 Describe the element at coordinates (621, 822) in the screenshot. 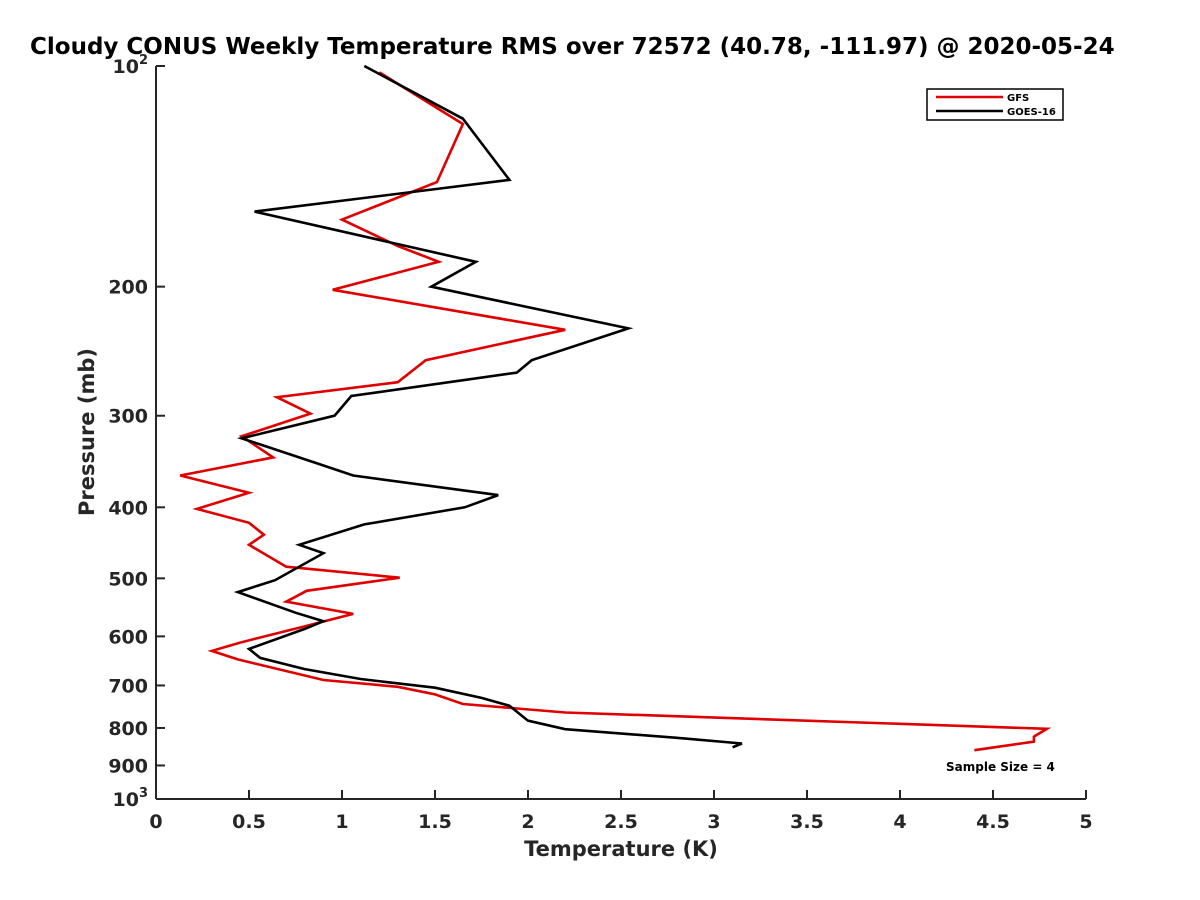

I see `x-tick-label: 2.5` at that location.